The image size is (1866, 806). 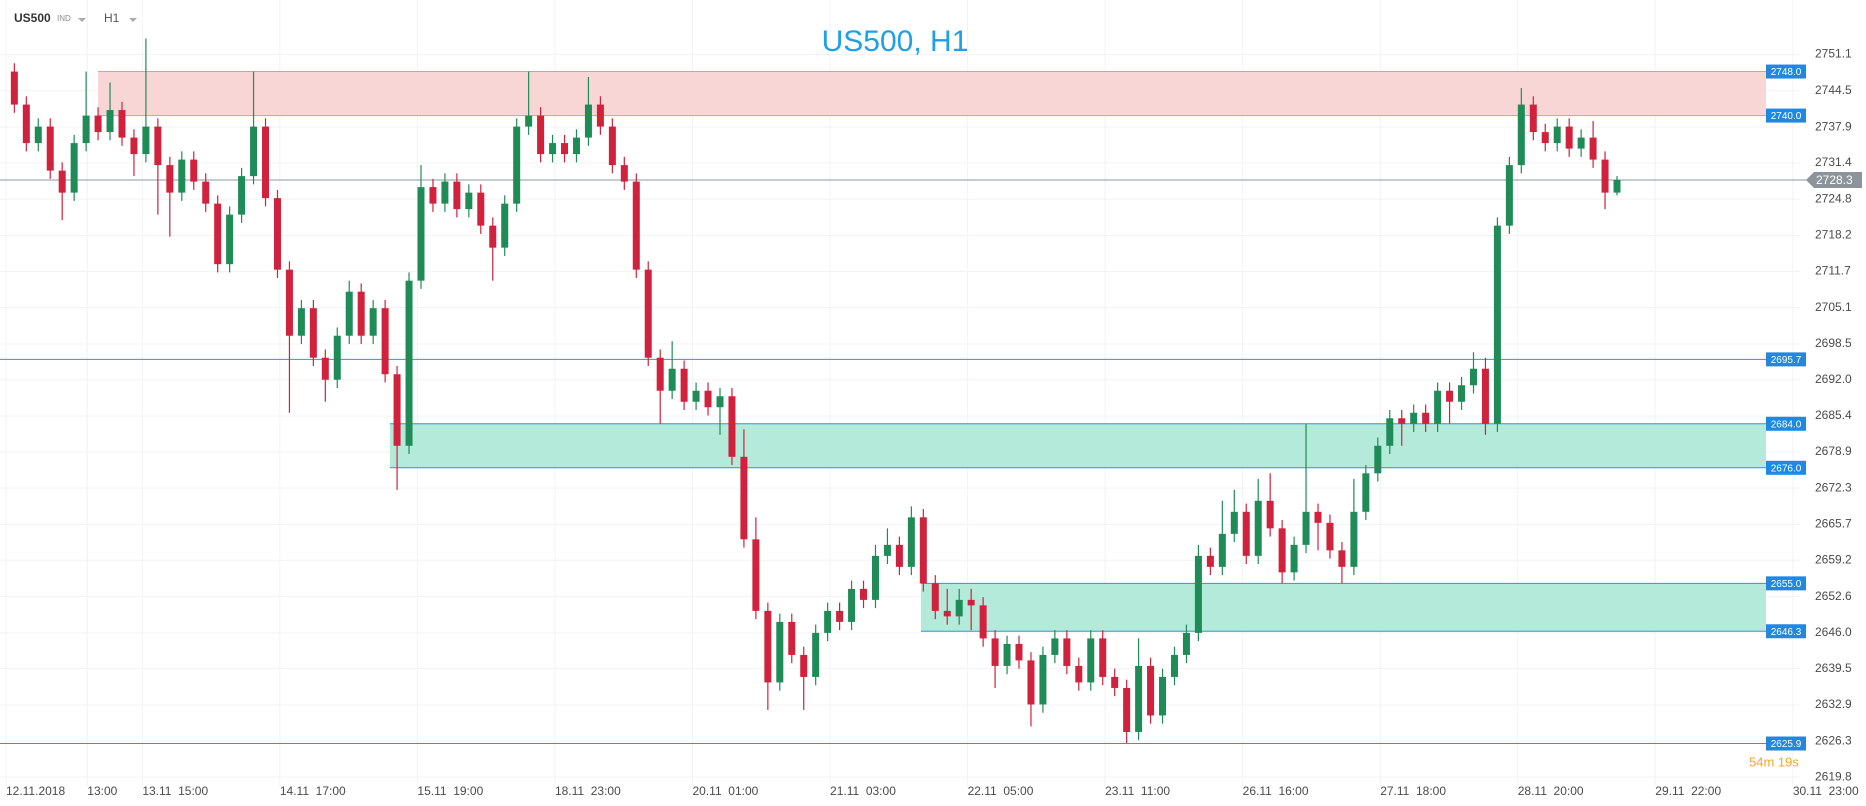 I want to click on level-label: 2655.0, so click(x=1786, y=584).